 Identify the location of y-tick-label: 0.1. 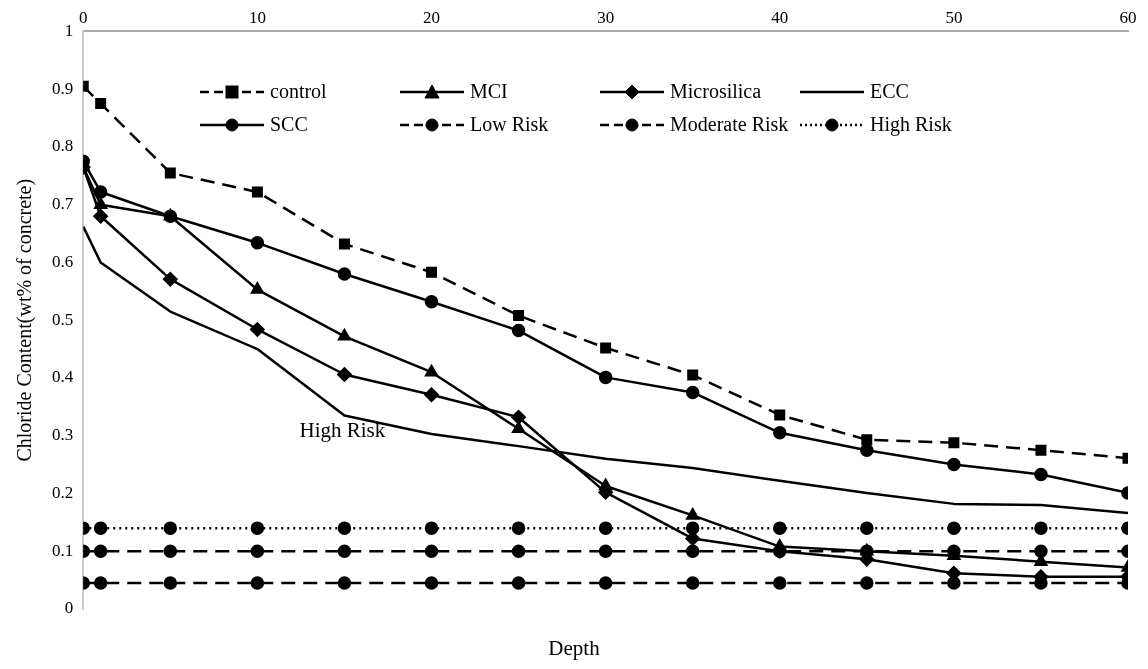
(63, 550).